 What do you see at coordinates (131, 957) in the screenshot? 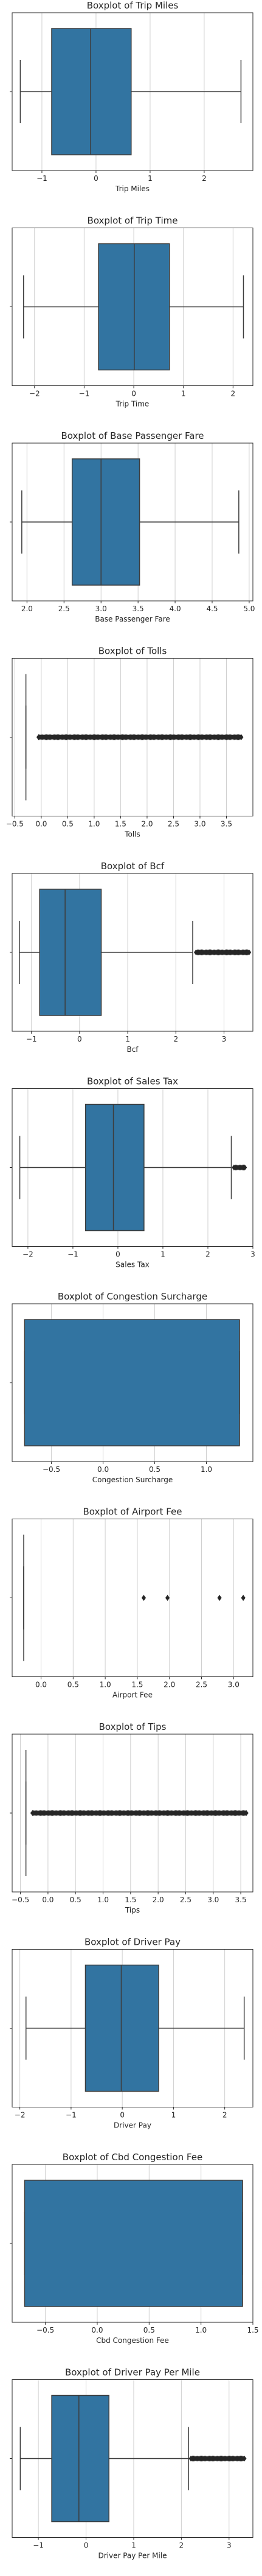
I see `chart-panel: Boxplot of Bcf −1 0 1 2 3 Bcf` at bounding box center [131, 957].